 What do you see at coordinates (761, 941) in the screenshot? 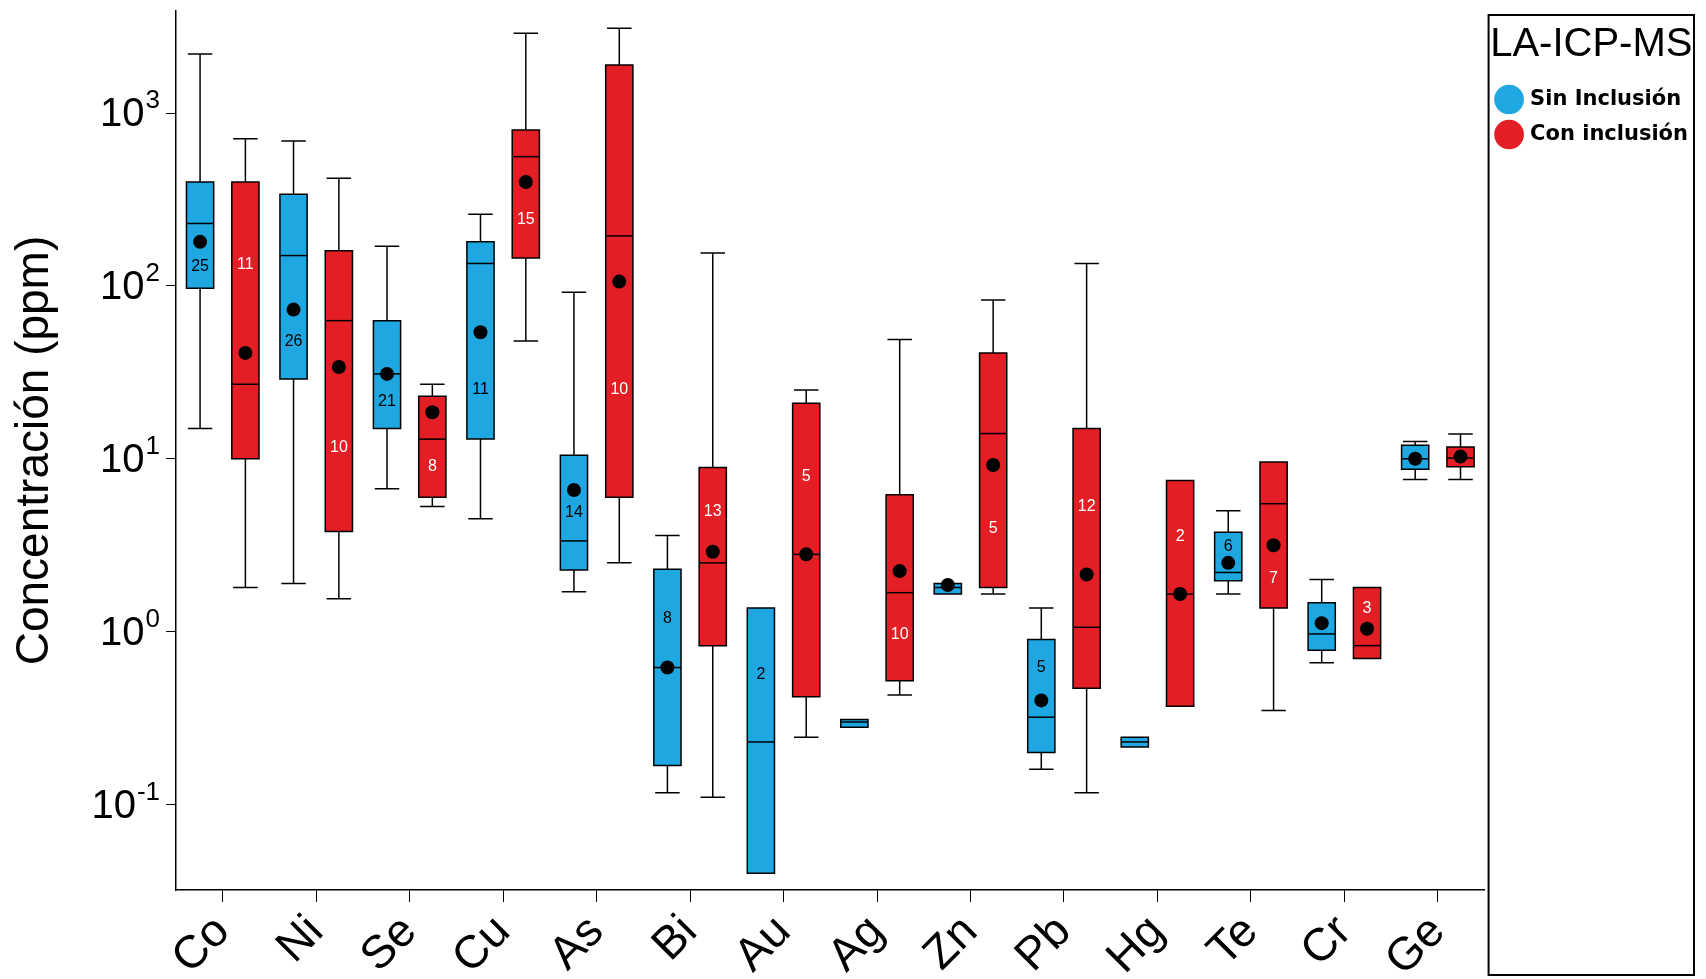
I see `x-tick-label: Au` at bounding box center [761, 941].